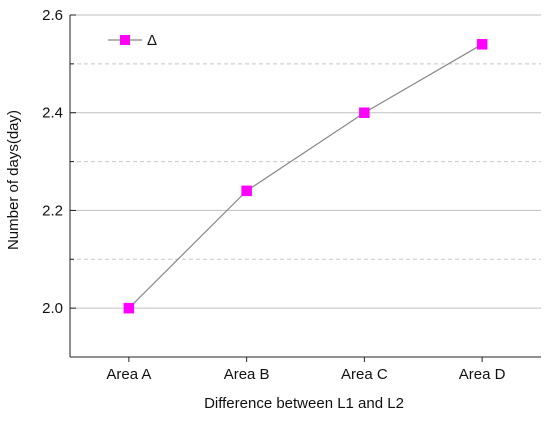 The width and height of the screenshot is (550, 423). What do you see at coordinates (132, 40) in the screenshot?
I see `legend: Δ` at bounding box center [132, 40].